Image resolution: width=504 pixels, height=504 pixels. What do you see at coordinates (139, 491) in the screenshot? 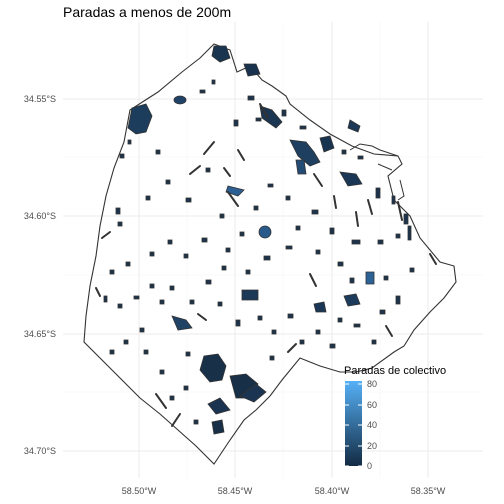
I see `lon-tick: 58.50°W` at bounding box center [139, 491].